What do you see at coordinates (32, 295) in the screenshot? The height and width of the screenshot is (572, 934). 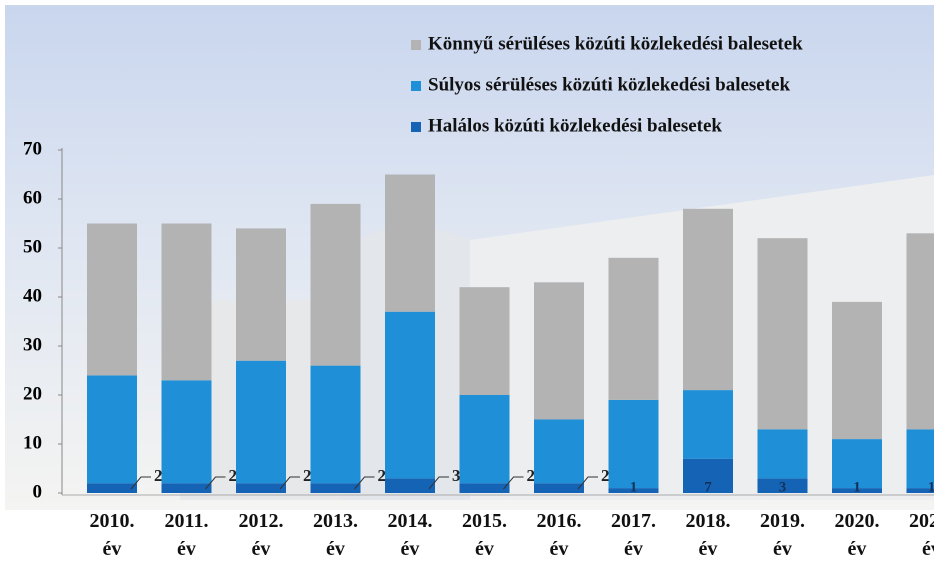 I see `y-tick-label: 40` at bounding box center [32, 295].